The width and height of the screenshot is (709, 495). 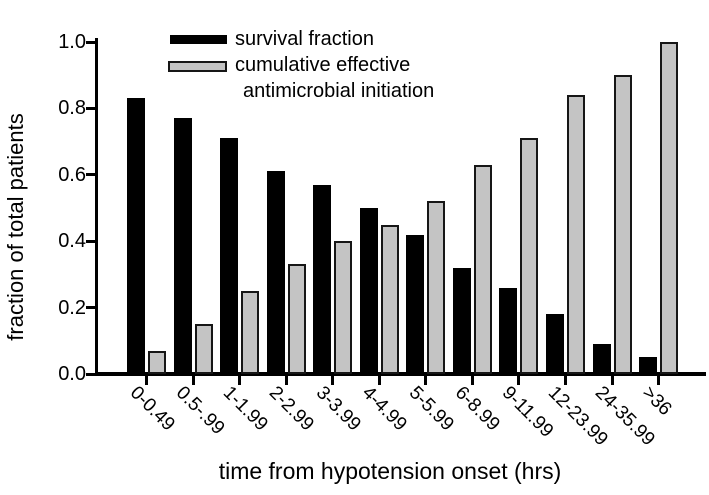 I want to click on bar-survival-5-5.99, so click(x=415, y=304).